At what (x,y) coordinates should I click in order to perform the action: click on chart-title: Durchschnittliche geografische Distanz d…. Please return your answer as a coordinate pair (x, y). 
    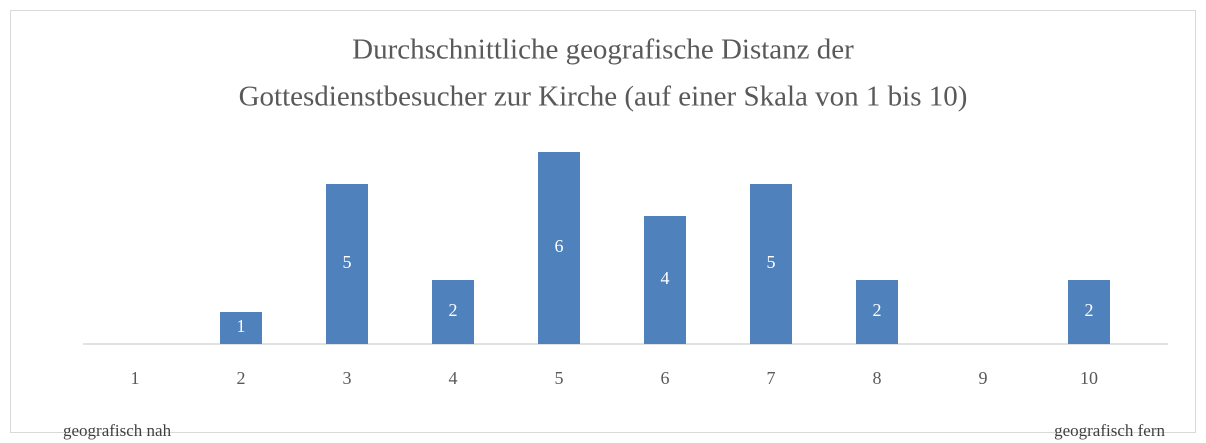
    Looking at the image, I should click on (603, 50).